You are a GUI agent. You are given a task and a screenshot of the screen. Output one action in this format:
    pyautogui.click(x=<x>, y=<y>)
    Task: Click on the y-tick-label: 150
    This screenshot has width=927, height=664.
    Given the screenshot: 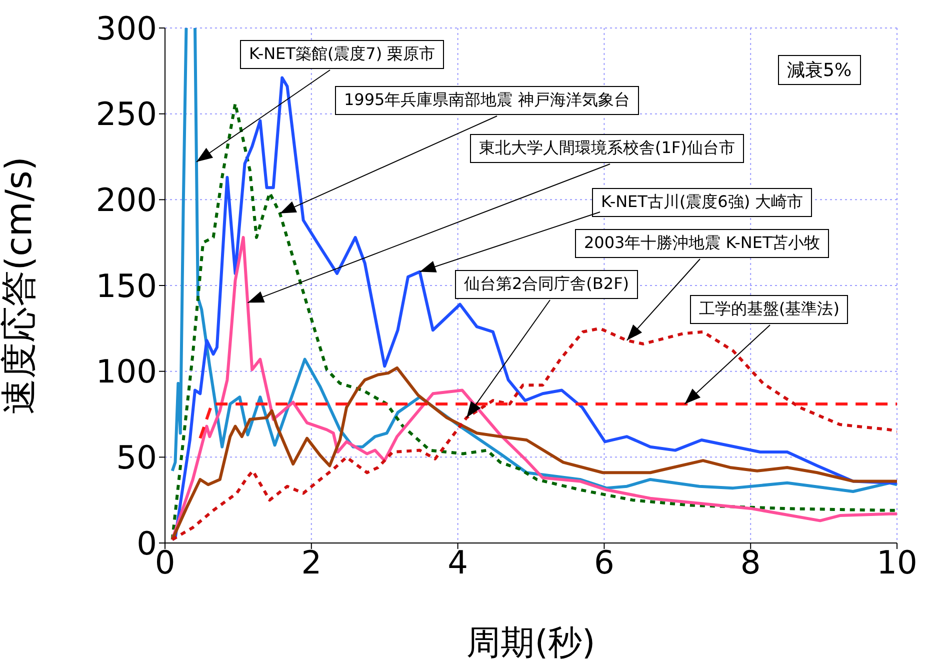 What is the action you would take?
    pyautogui.click(x=126, y=285)
    